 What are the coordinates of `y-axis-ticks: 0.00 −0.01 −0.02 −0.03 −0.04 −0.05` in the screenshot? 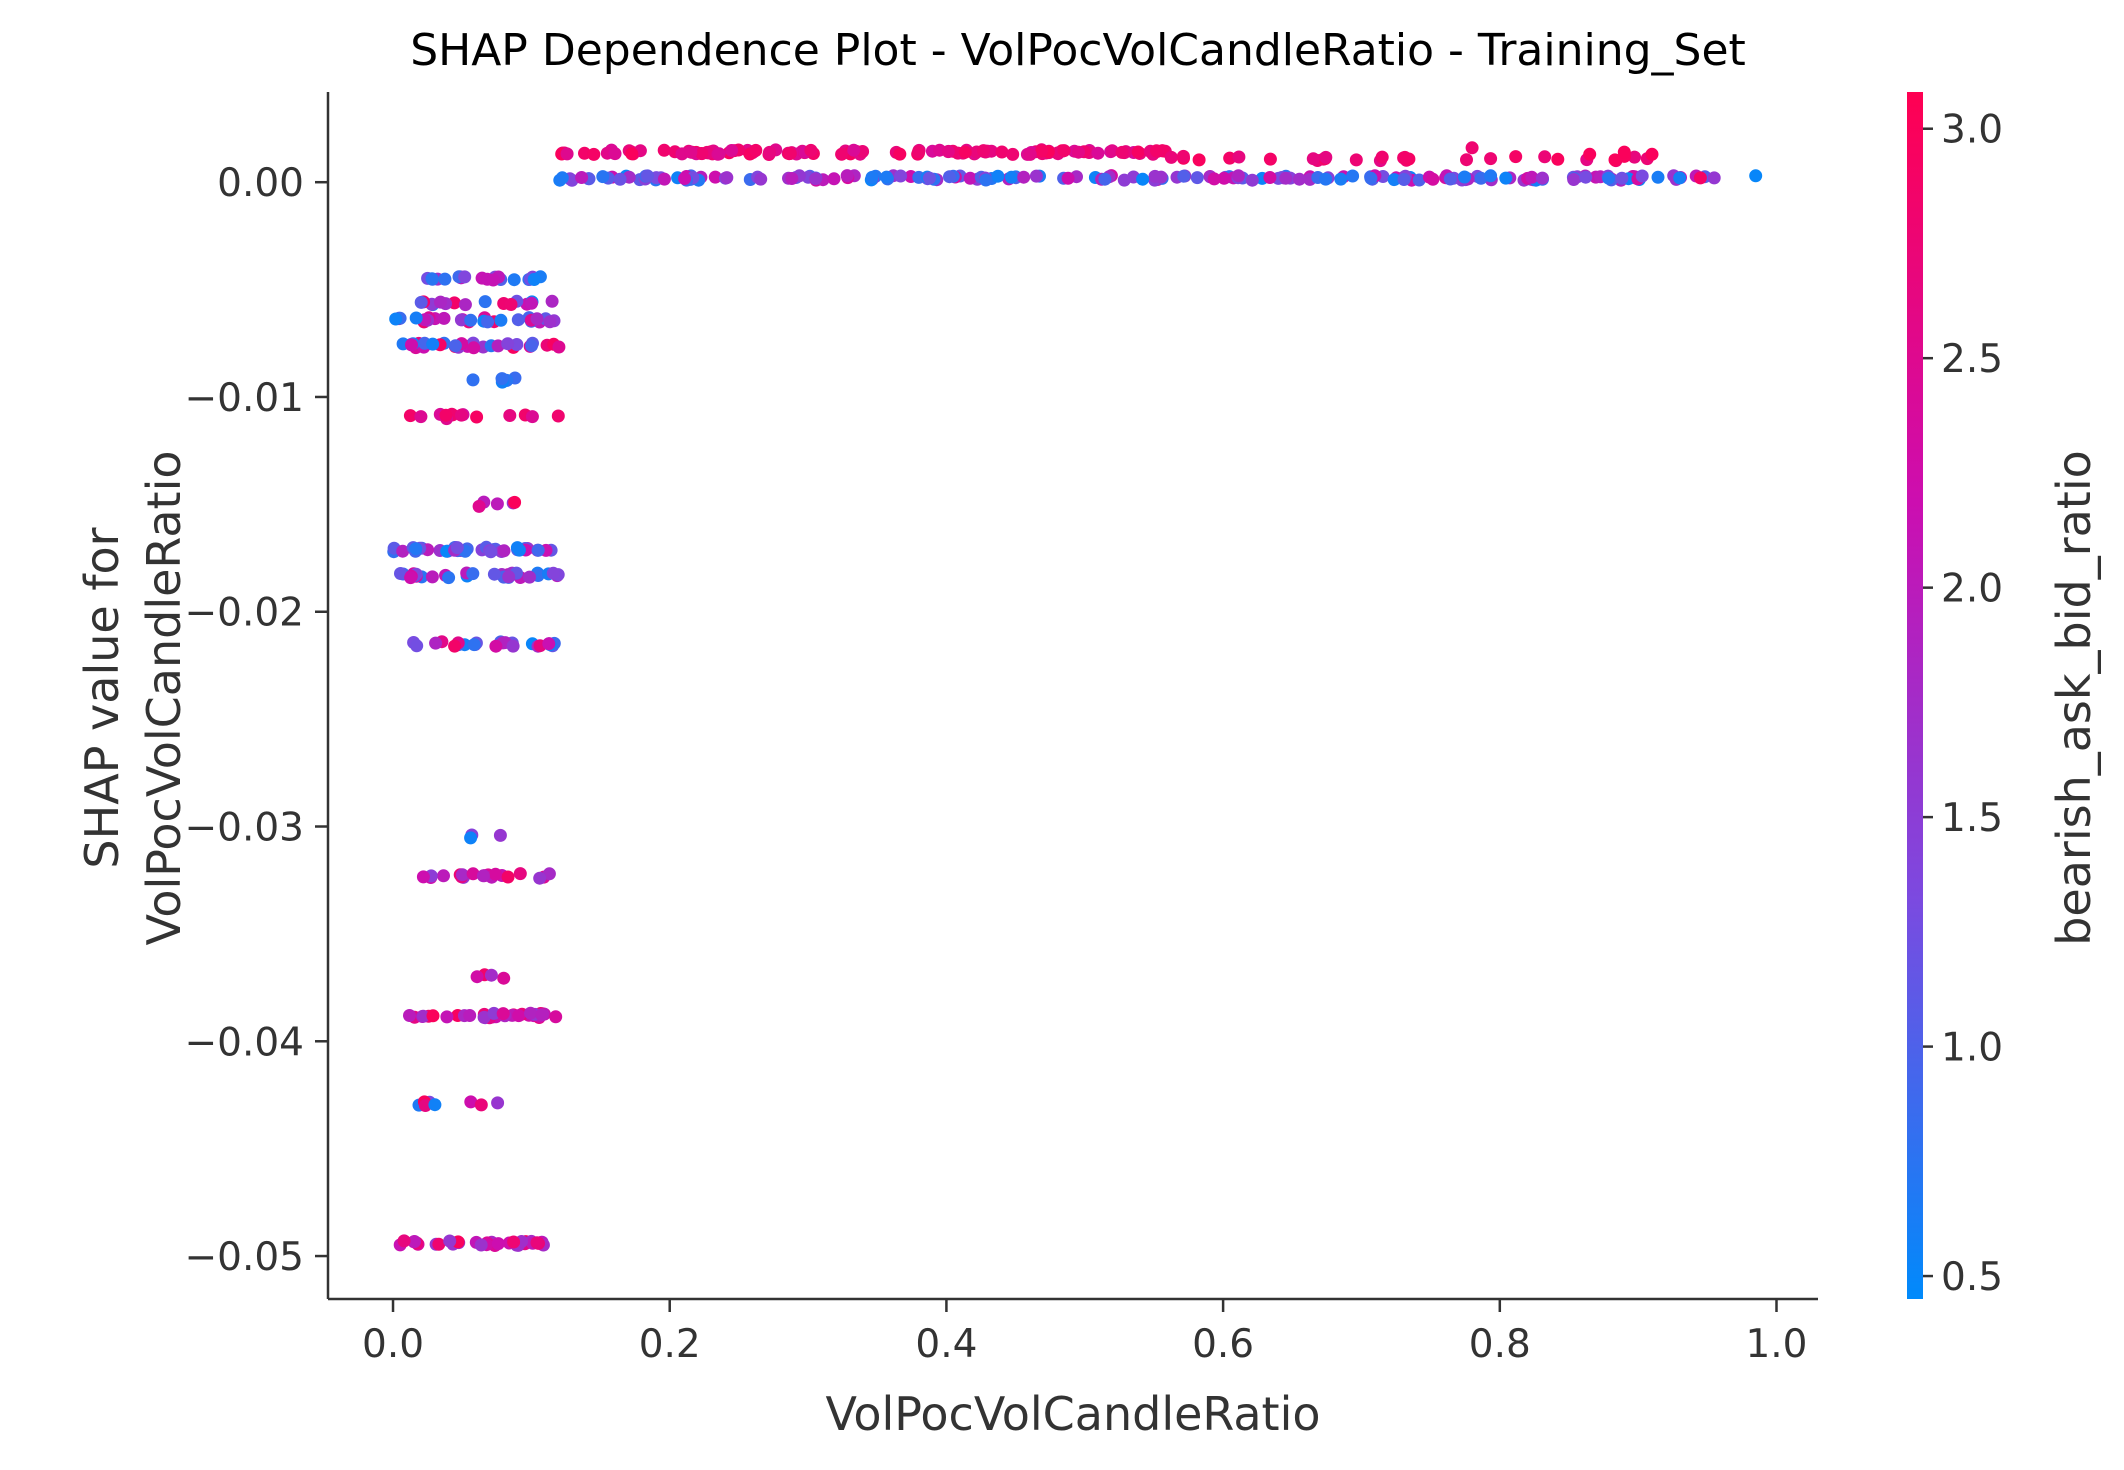 It's located at (256, 720).